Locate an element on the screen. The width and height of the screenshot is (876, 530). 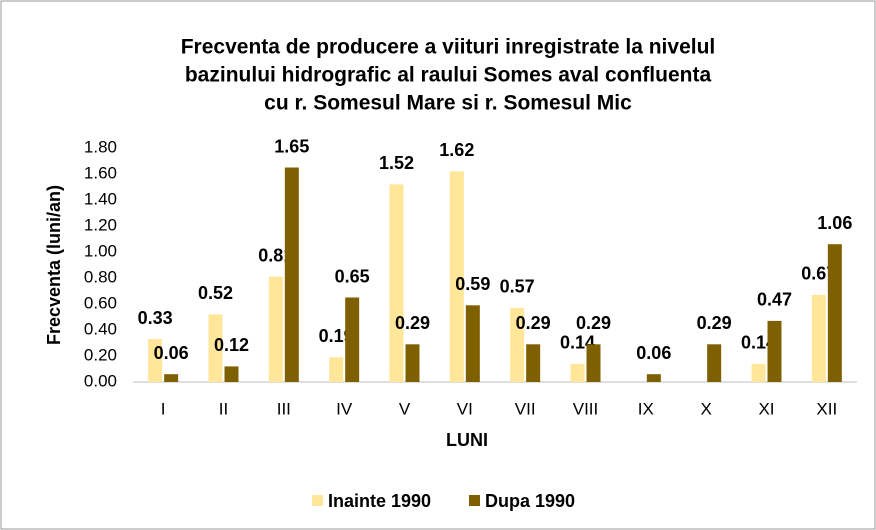
y-tick-label: 0.60 is located at coordinates (100, 302).